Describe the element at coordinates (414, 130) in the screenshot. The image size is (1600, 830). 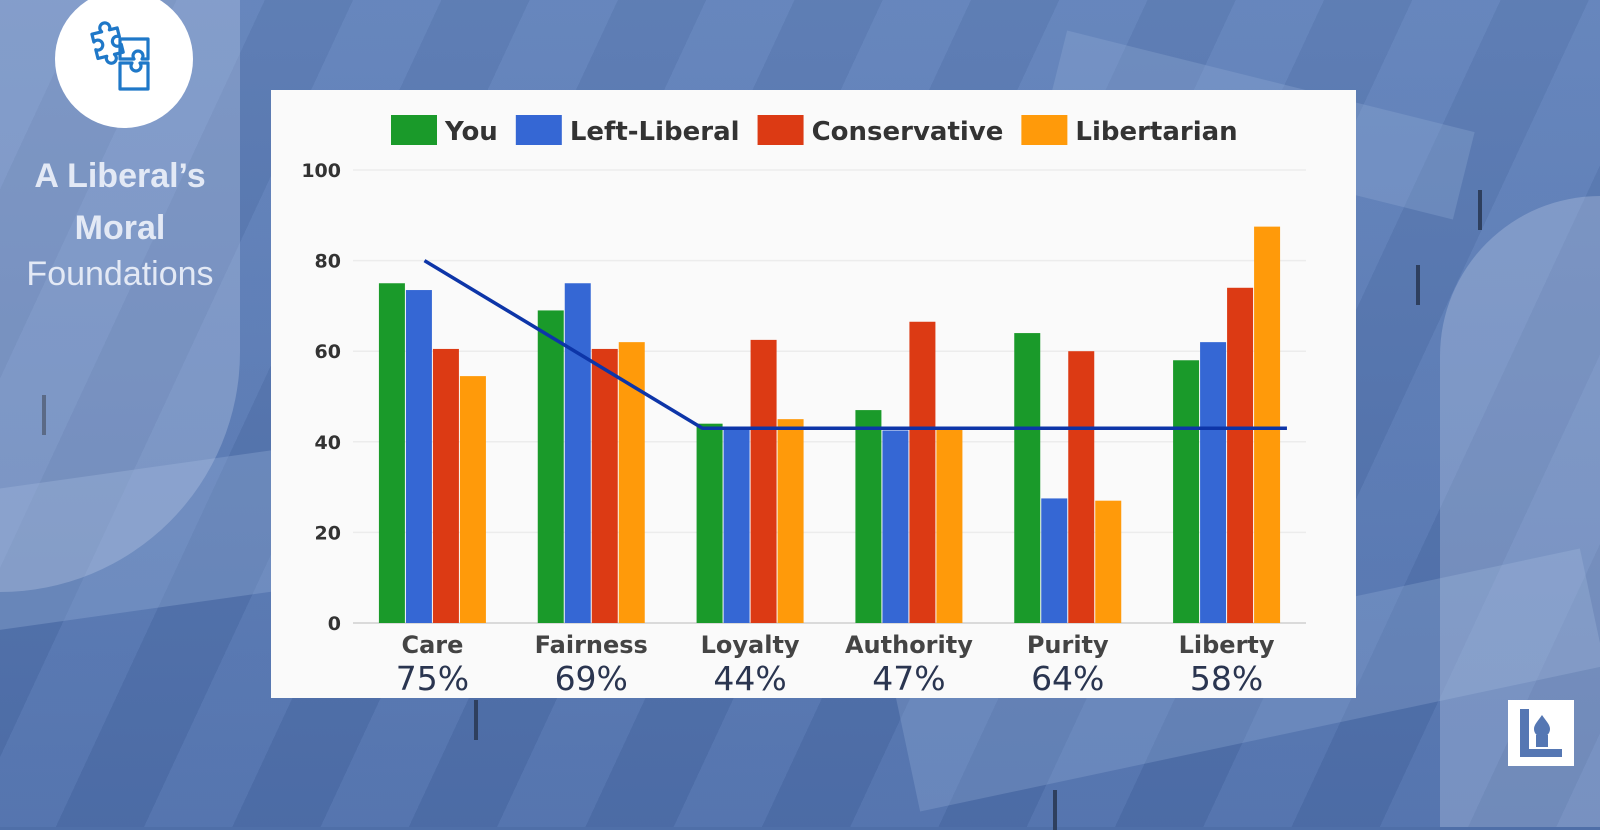
I see `legend-swatch-you` at that location.